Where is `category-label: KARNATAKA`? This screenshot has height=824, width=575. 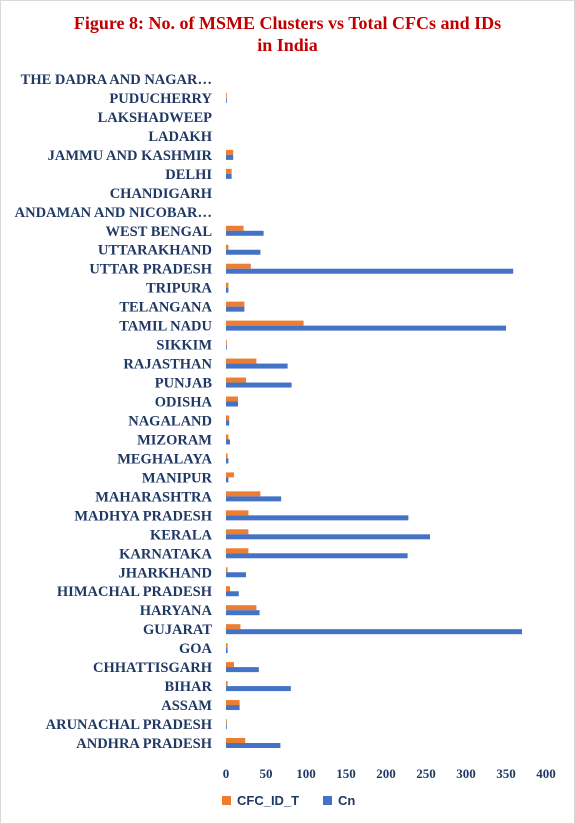 category-label: KARNATAKA is located at coordinates (165, 554).